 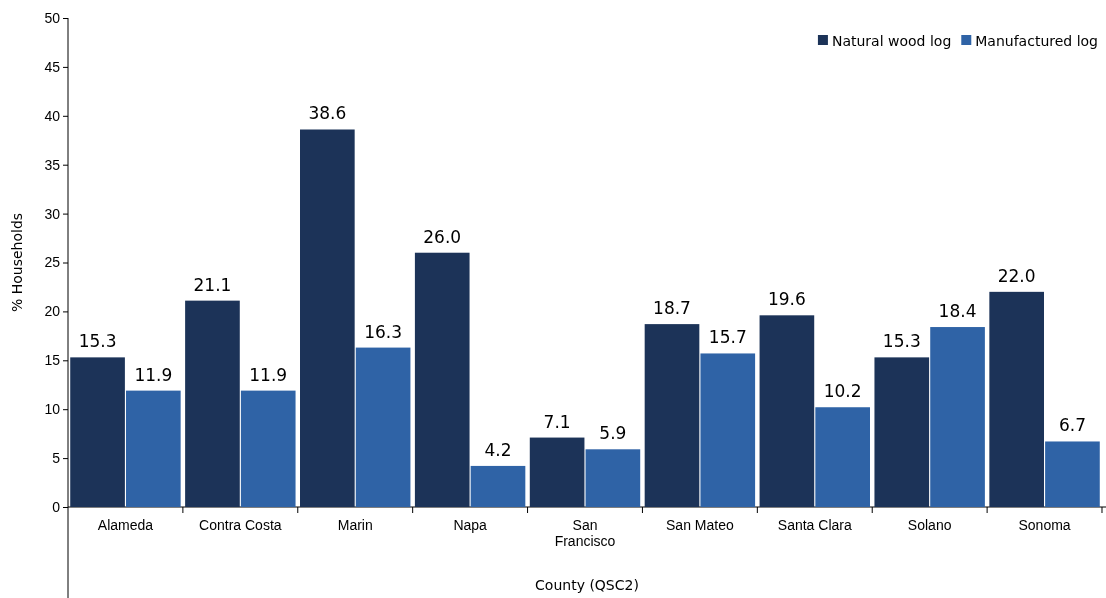 I want to click on y-tick-label: 40, so click(x=52, y=115).